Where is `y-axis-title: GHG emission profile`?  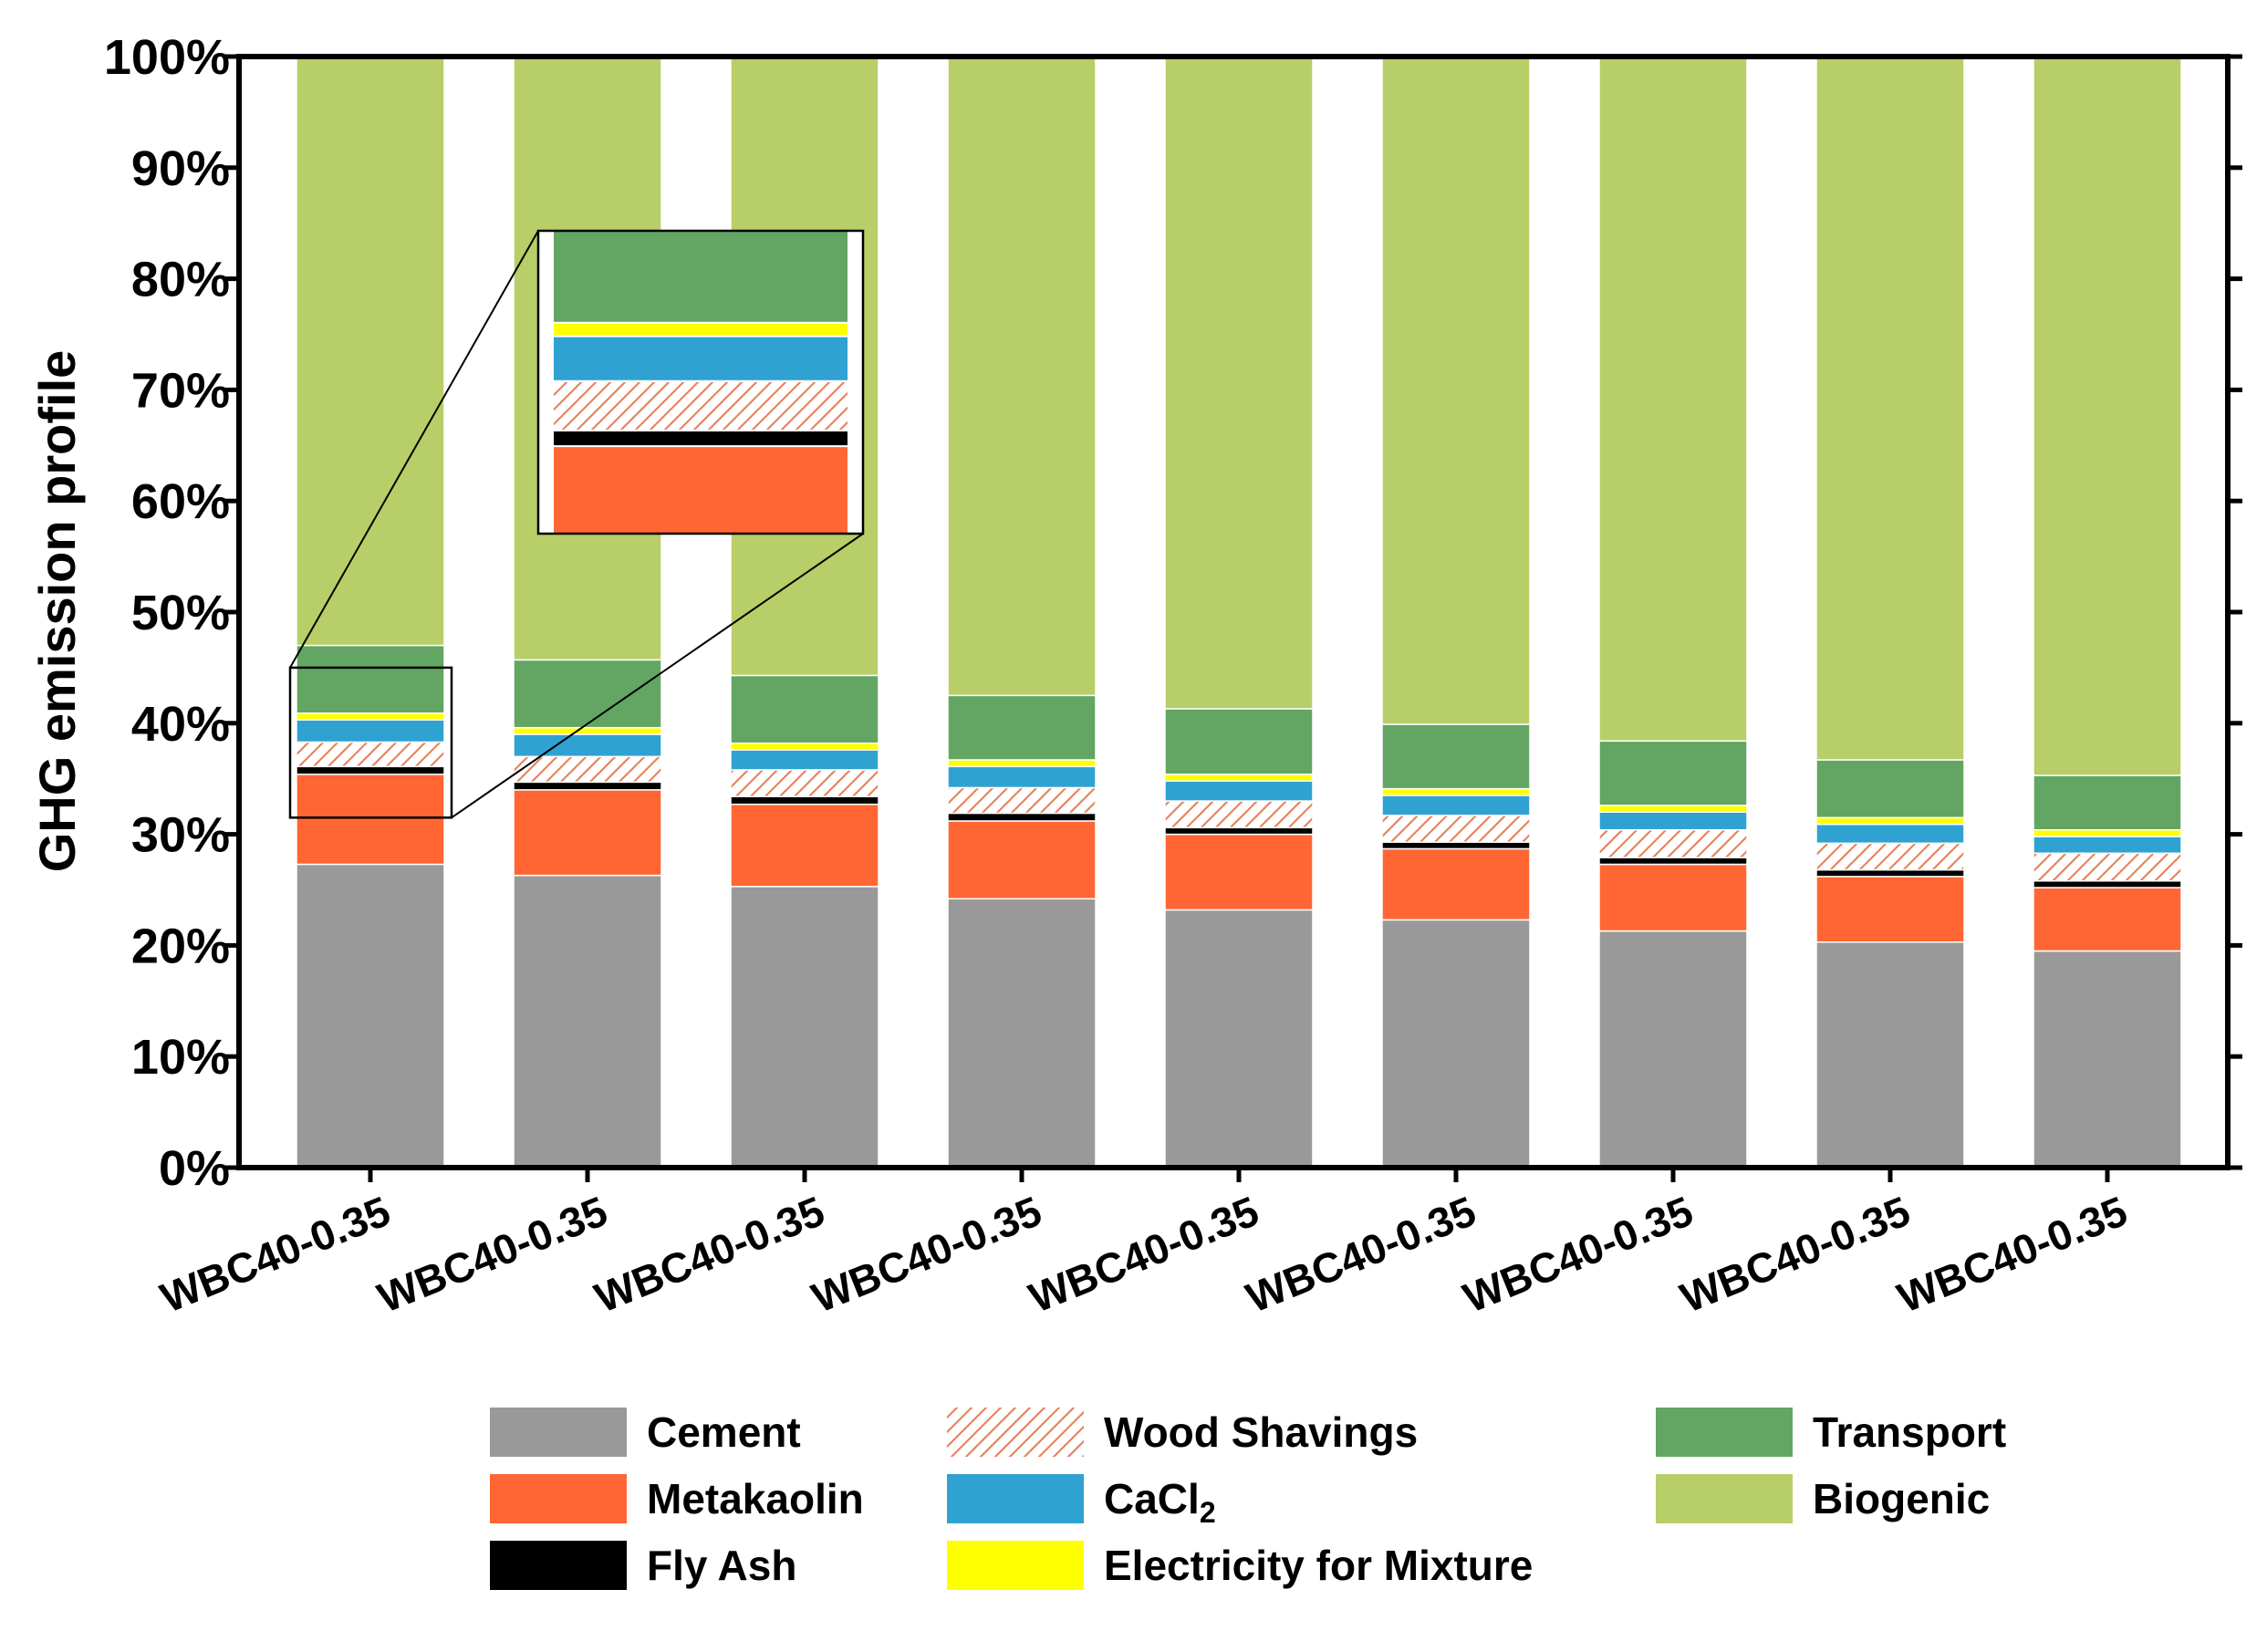
y-axis-title: GHG emission profile is located at coordinates (57, 612).